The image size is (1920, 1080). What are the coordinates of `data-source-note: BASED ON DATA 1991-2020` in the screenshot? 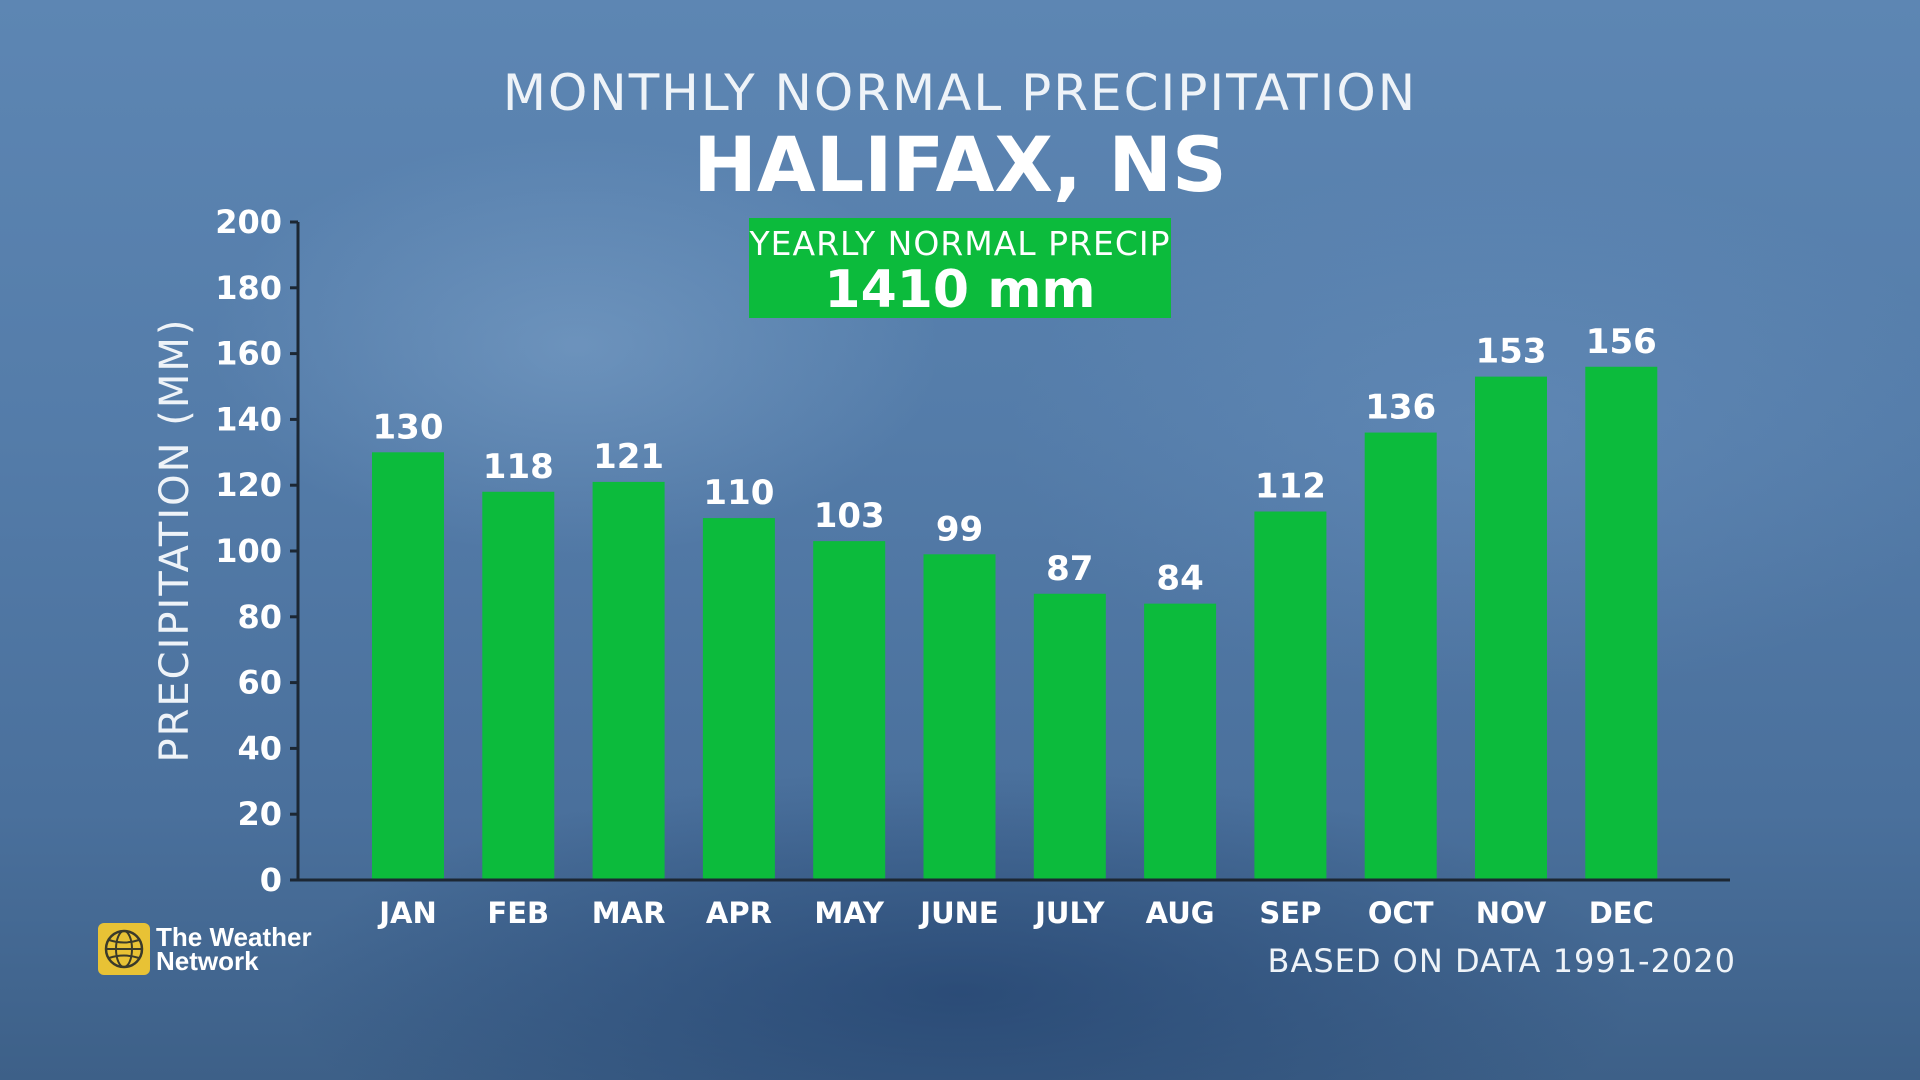 It's located at (1501, 961).